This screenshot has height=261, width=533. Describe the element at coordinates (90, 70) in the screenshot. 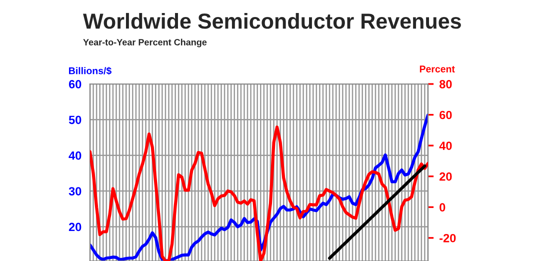

I see `y-axis-title: Billions/$` at that location.